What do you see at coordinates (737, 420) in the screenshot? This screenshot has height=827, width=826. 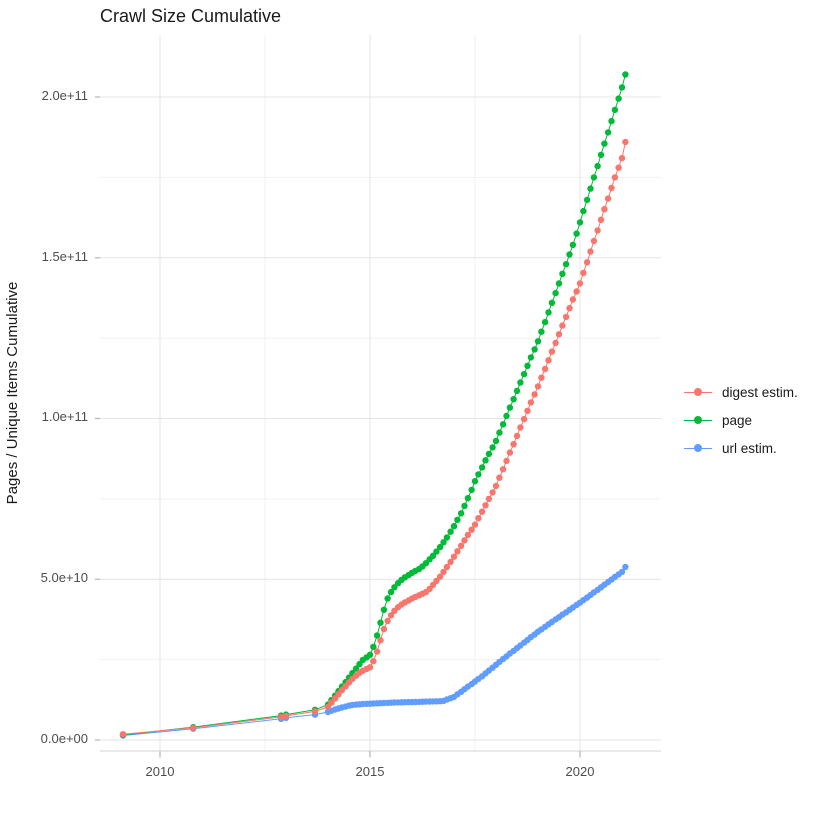 I see `legend-item-label: page` at bounding box center [737, 420].